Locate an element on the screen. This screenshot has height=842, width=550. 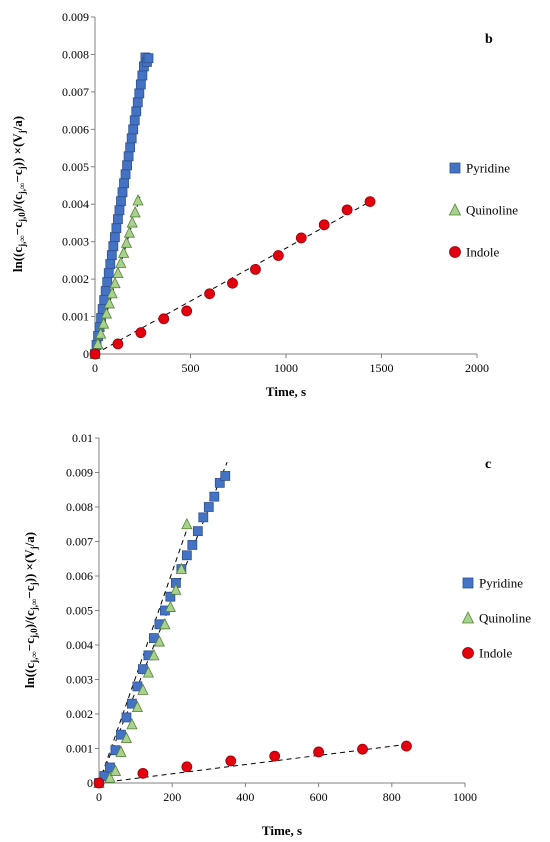
x-tick-label: 800 is located at coordinates (392, 797).